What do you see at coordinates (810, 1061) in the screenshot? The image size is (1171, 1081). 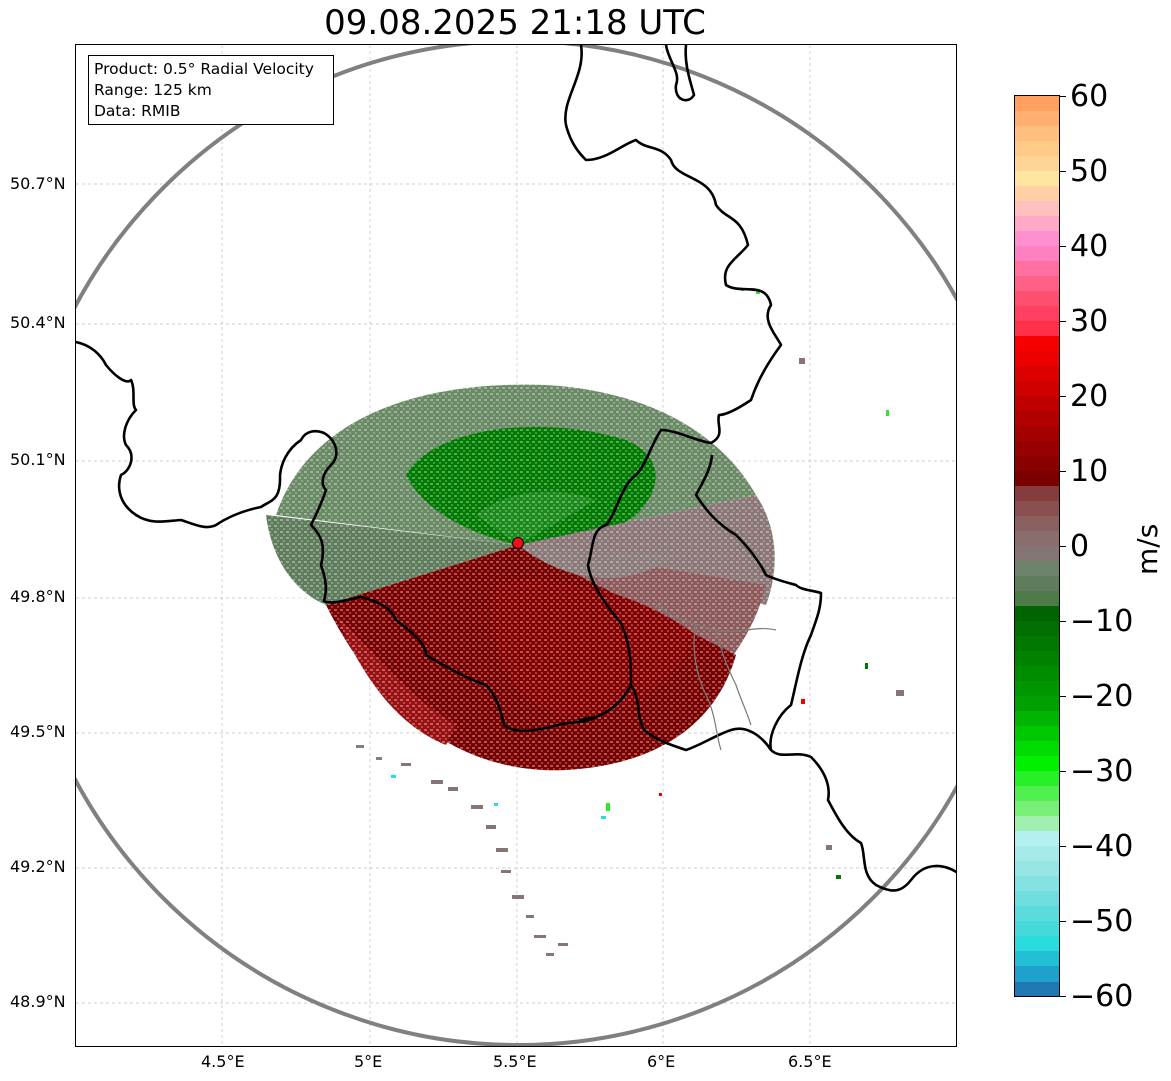 I see `lon-tick-6-5: 6.5°E` at bounding box center [810, 1061].